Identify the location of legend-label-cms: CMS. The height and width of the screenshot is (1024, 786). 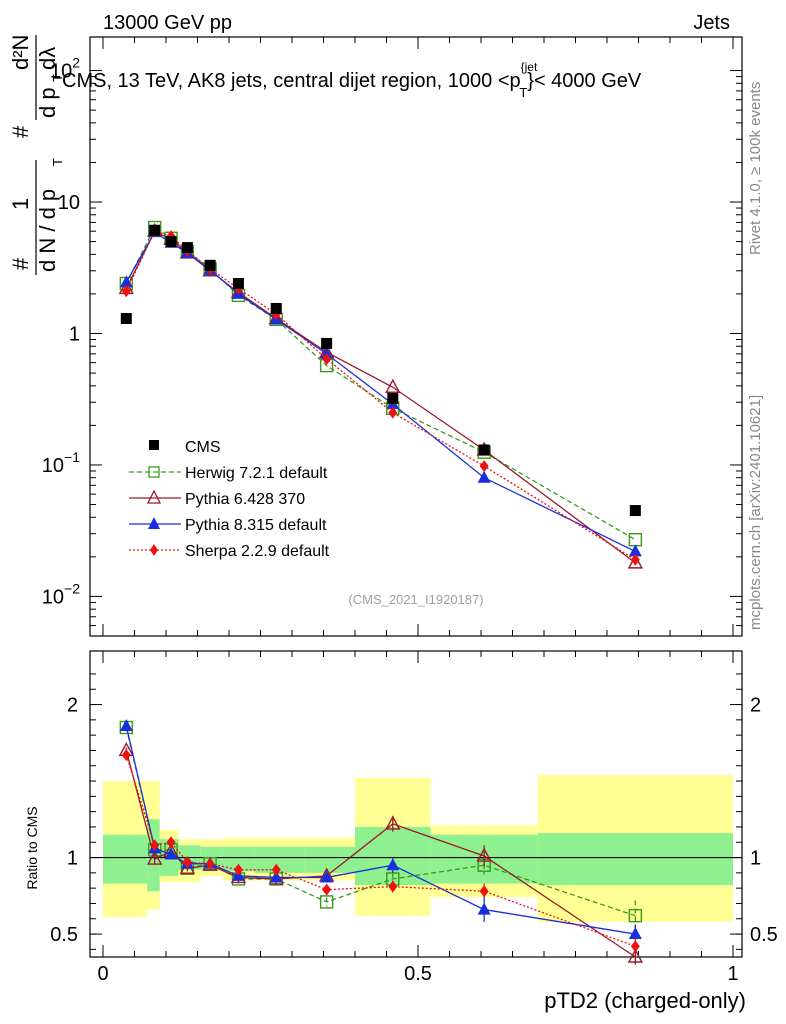
(203, 447).